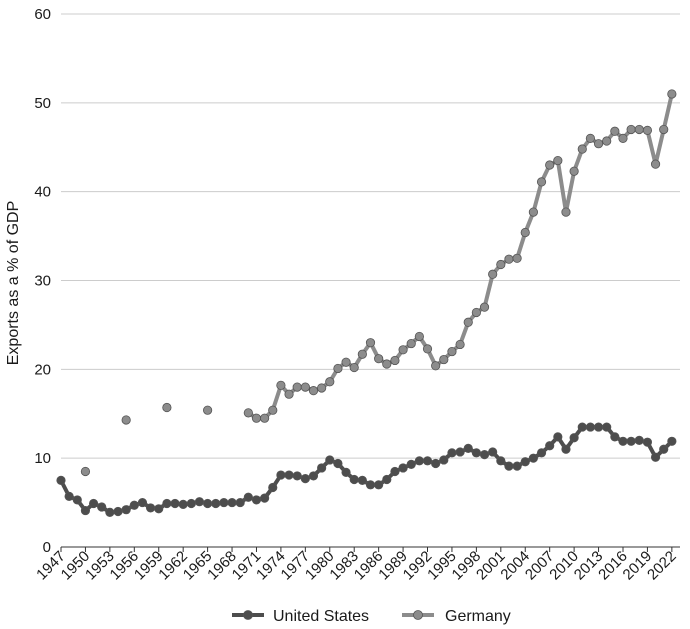 This screenshot has width=690, height=629. What do you see at coordinates (321, 616) in the screenshot?
I see `legend-label: United States` at bounding box center [321, 616].